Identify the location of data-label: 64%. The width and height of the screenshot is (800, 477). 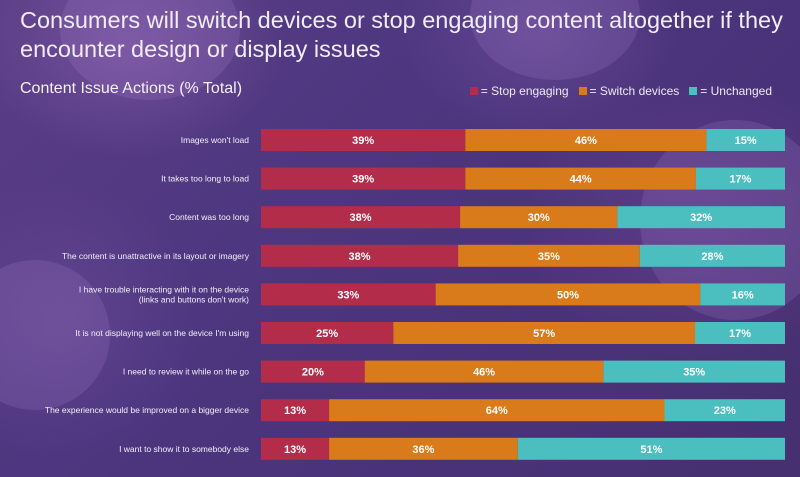
(497, 411).